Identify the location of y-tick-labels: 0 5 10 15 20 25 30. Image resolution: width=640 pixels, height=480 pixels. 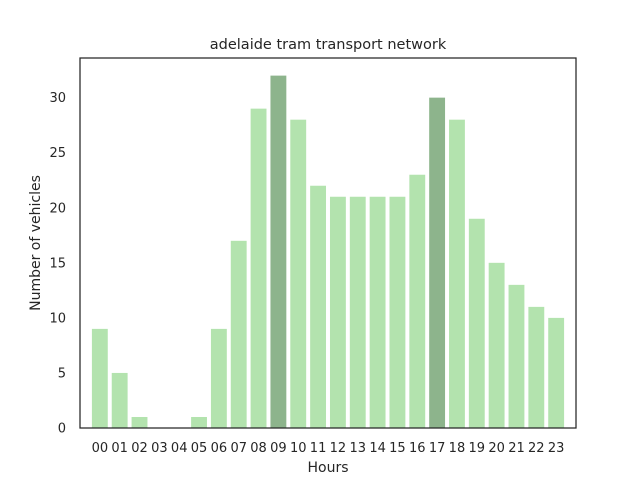
(57, 263).